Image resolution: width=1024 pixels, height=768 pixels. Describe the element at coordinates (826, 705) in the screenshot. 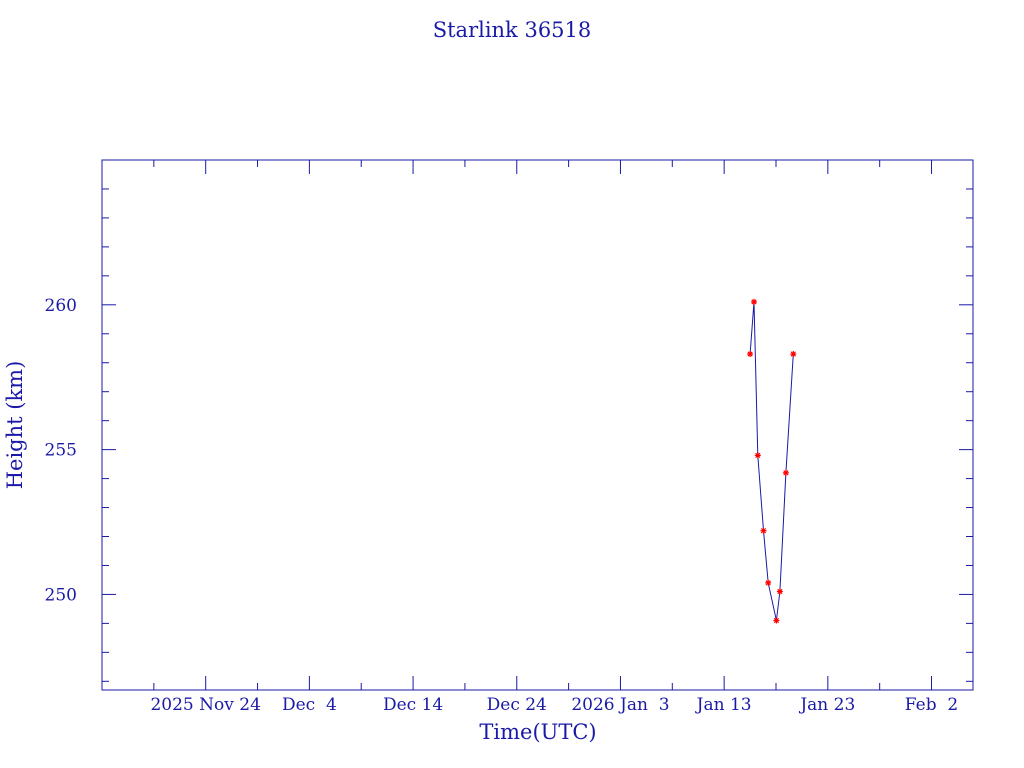

I see `x-tick-label: Jan 23` at that location.